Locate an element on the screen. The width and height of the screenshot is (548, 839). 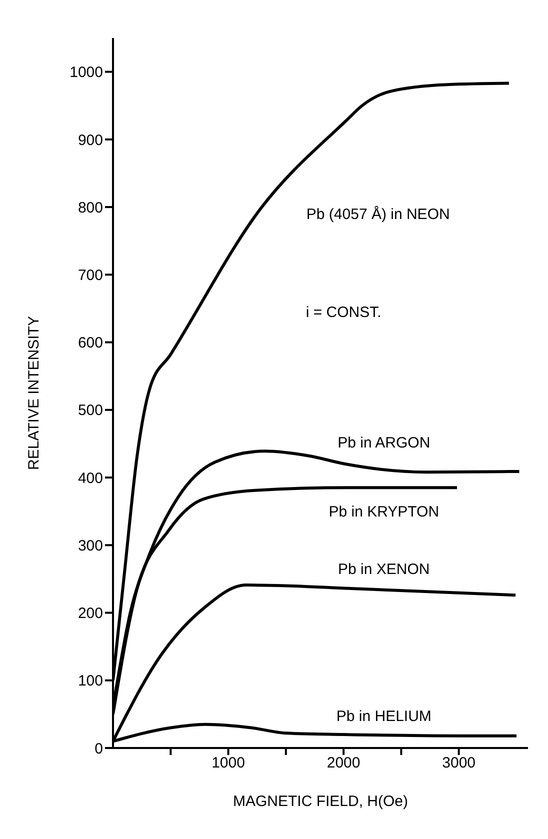
series-label: Pb in HELIUM is located at coordinates (384, 716).